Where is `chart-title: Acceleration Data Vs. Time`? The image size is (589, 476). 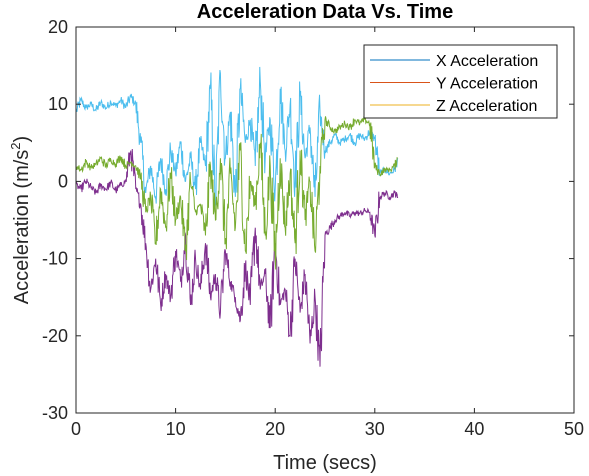
chart-title: Acceleration Data Vs. Time is located at coordinates (325, 12).